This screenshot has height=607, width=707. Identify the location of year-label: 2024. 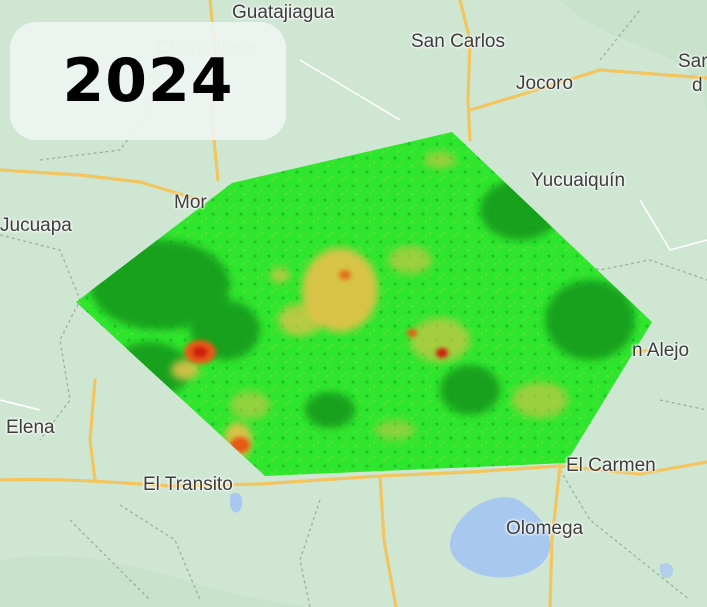
(148, 81).